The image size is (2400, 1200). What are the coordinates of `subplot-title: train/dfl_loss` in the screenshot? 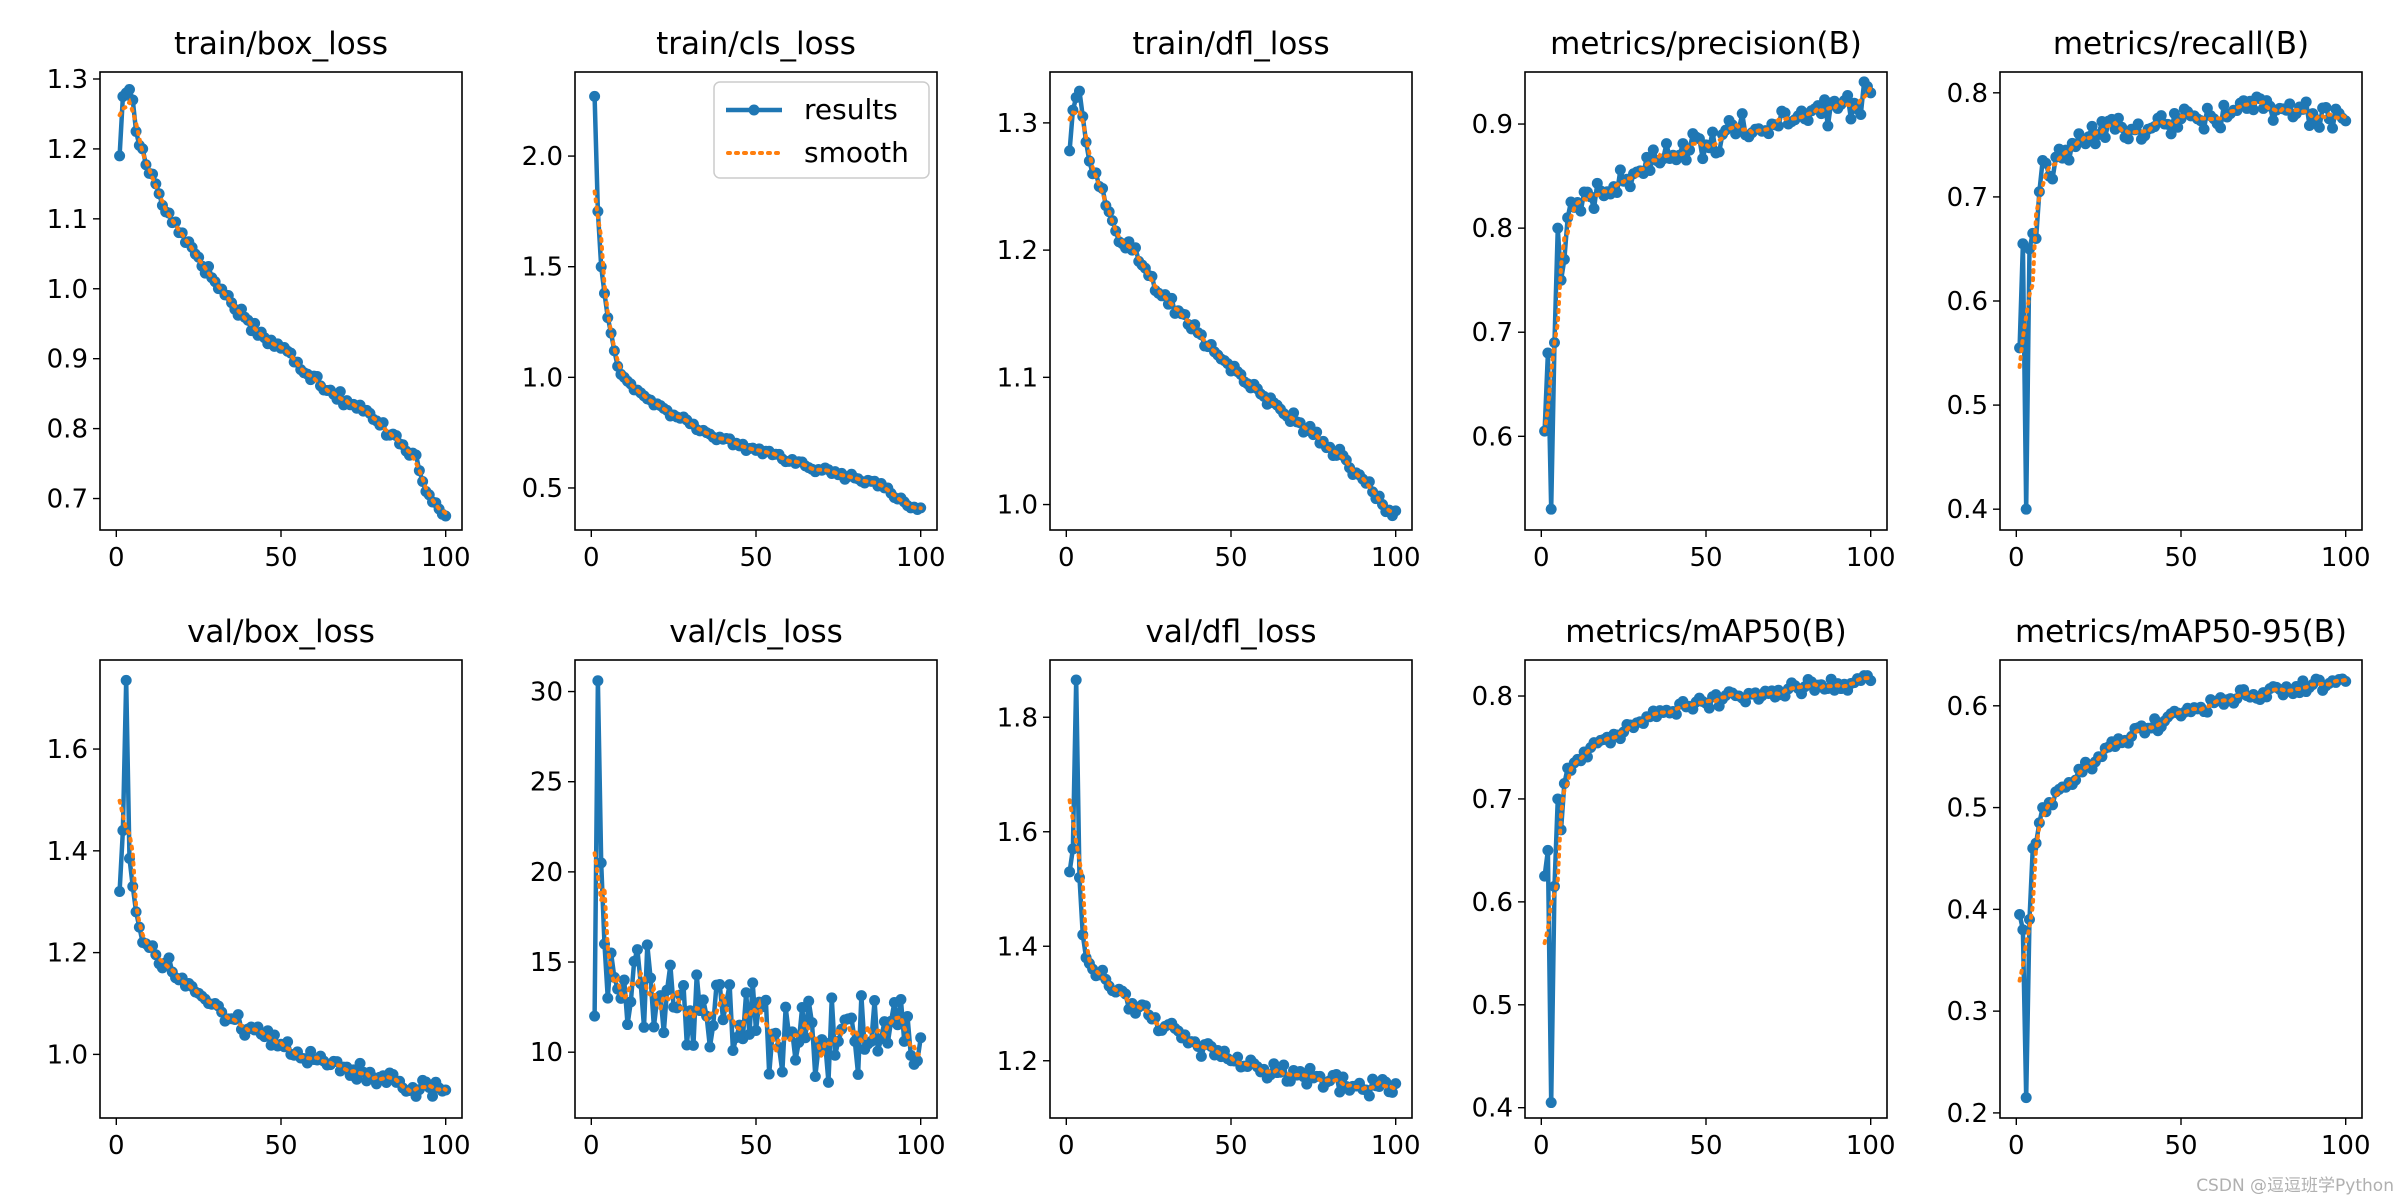 It's located at (1230, 44).